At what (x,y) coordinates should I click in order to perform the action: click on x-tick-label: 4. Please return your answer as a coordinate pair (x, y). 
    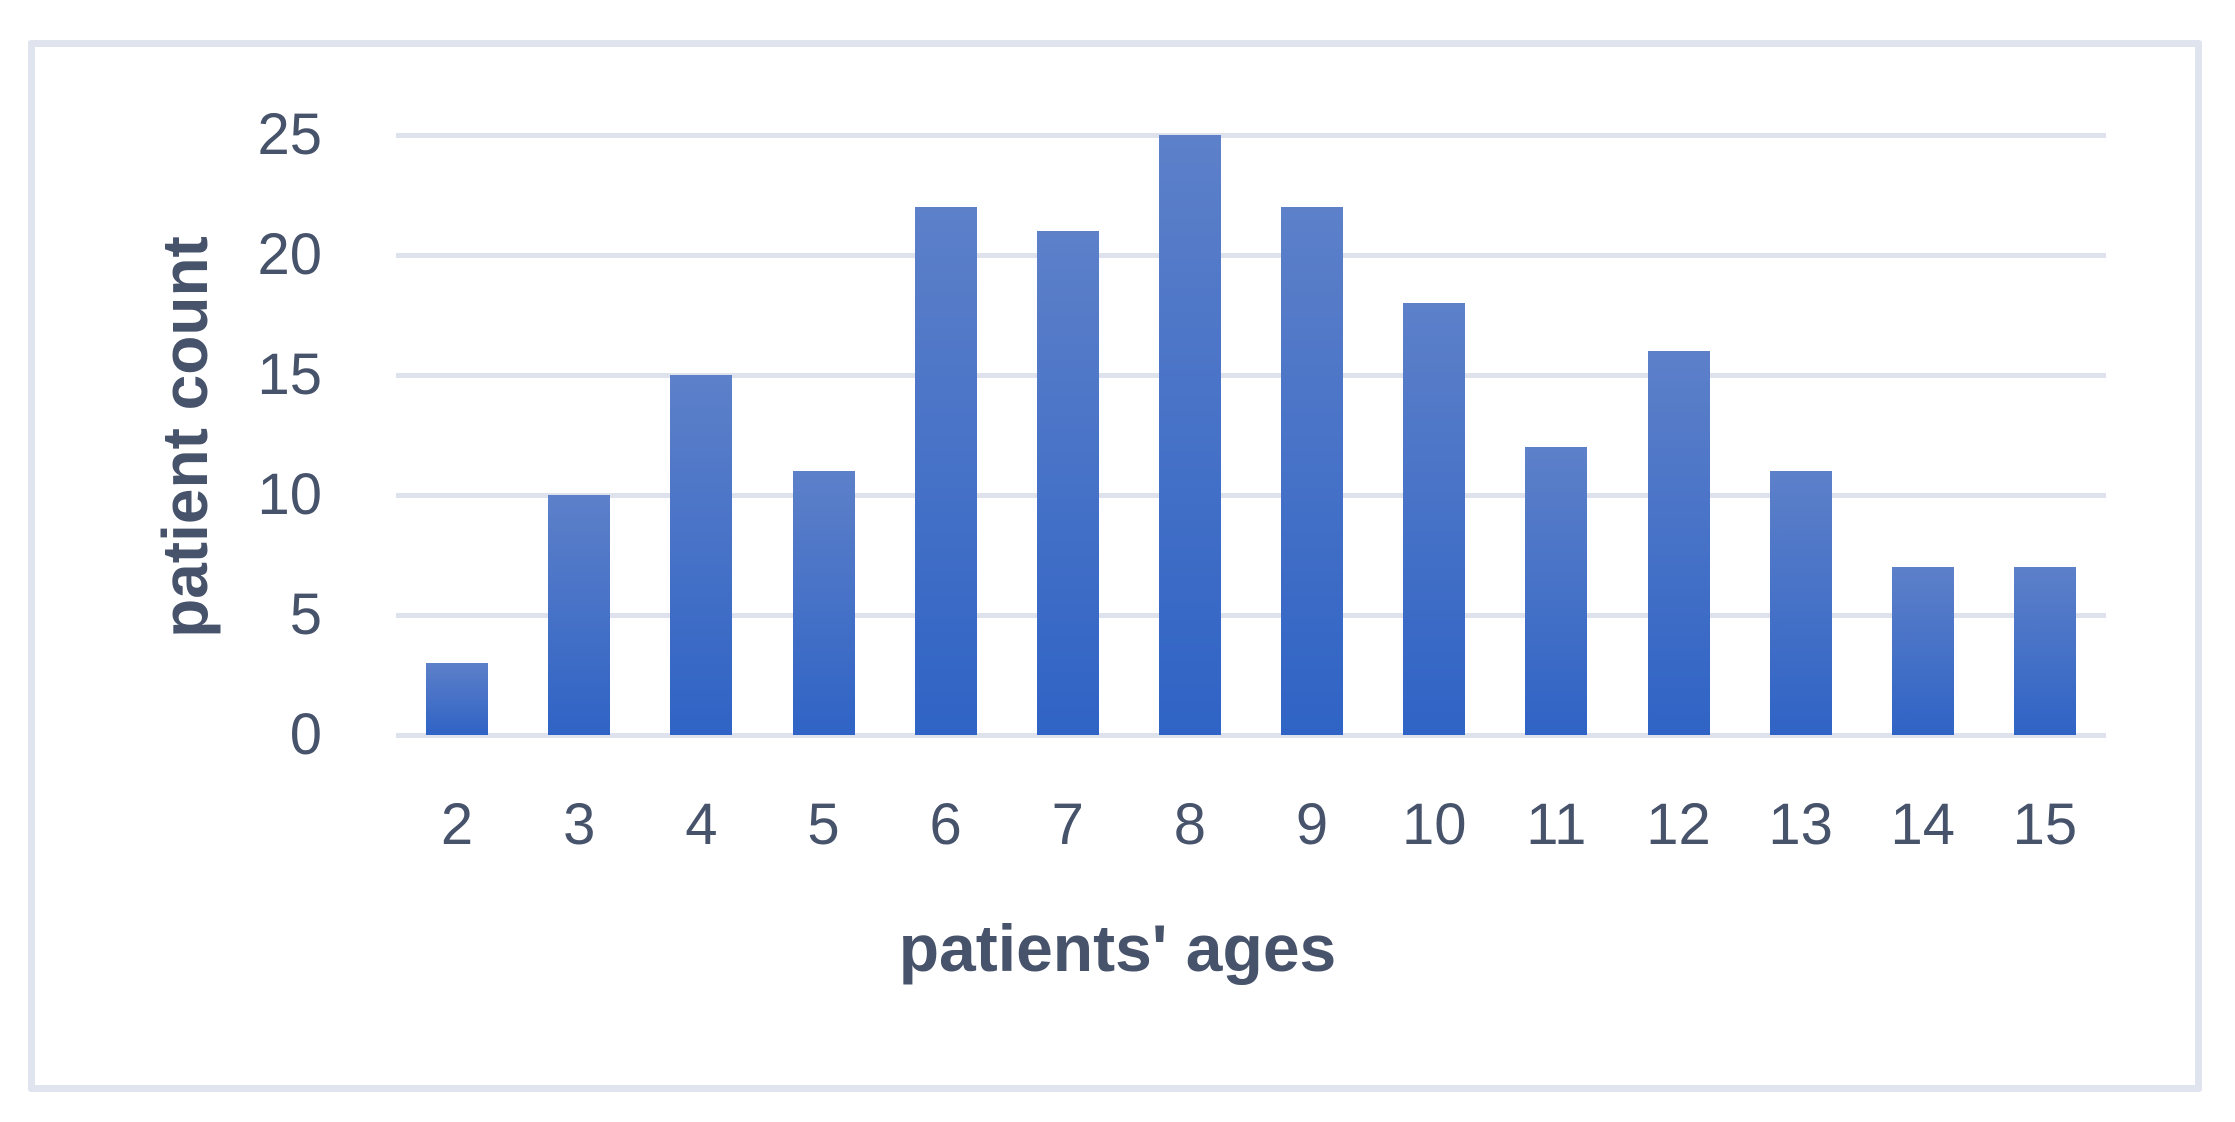
    Looking at the image, I should click on (701, 824).